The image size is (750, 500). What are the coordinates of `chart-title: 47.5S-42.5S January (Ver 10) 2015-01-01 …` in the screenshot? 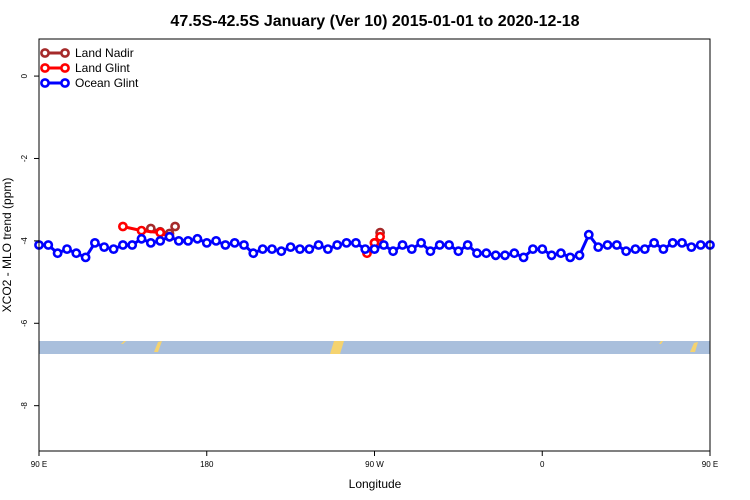 It's located at (374, 21).